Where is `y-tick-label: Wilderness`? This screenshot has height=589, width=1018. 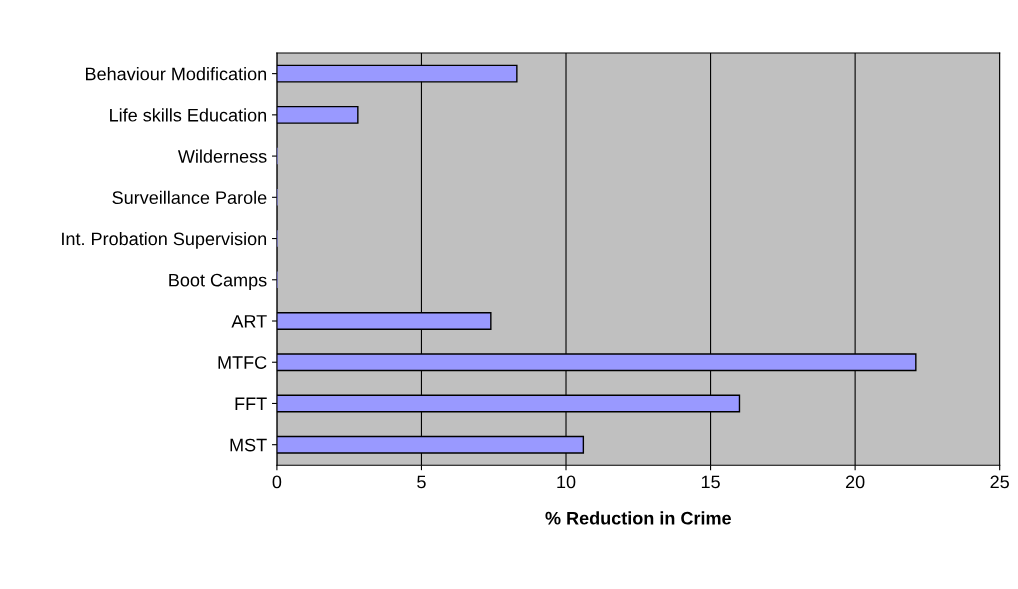 y-tick-label: Wilderness is located at coordinates (222, 156).